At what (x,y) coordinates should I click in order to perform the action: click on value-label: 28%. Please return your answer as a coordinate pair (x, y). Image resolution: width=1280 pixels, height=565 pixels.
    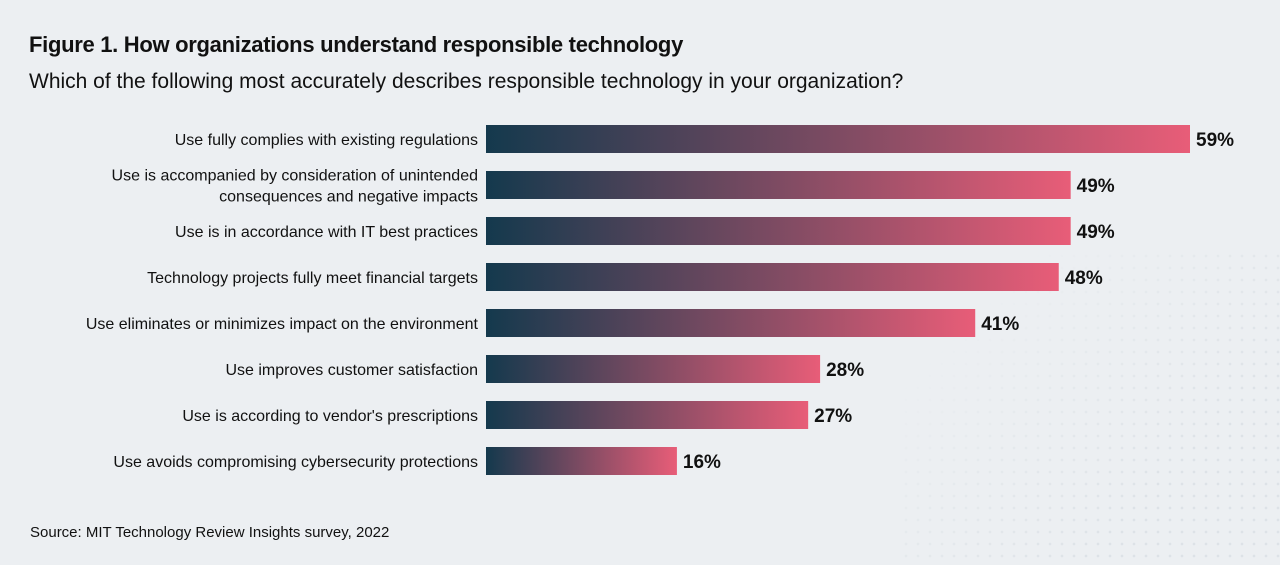
    Looking at the image, I should click on (845, 370).